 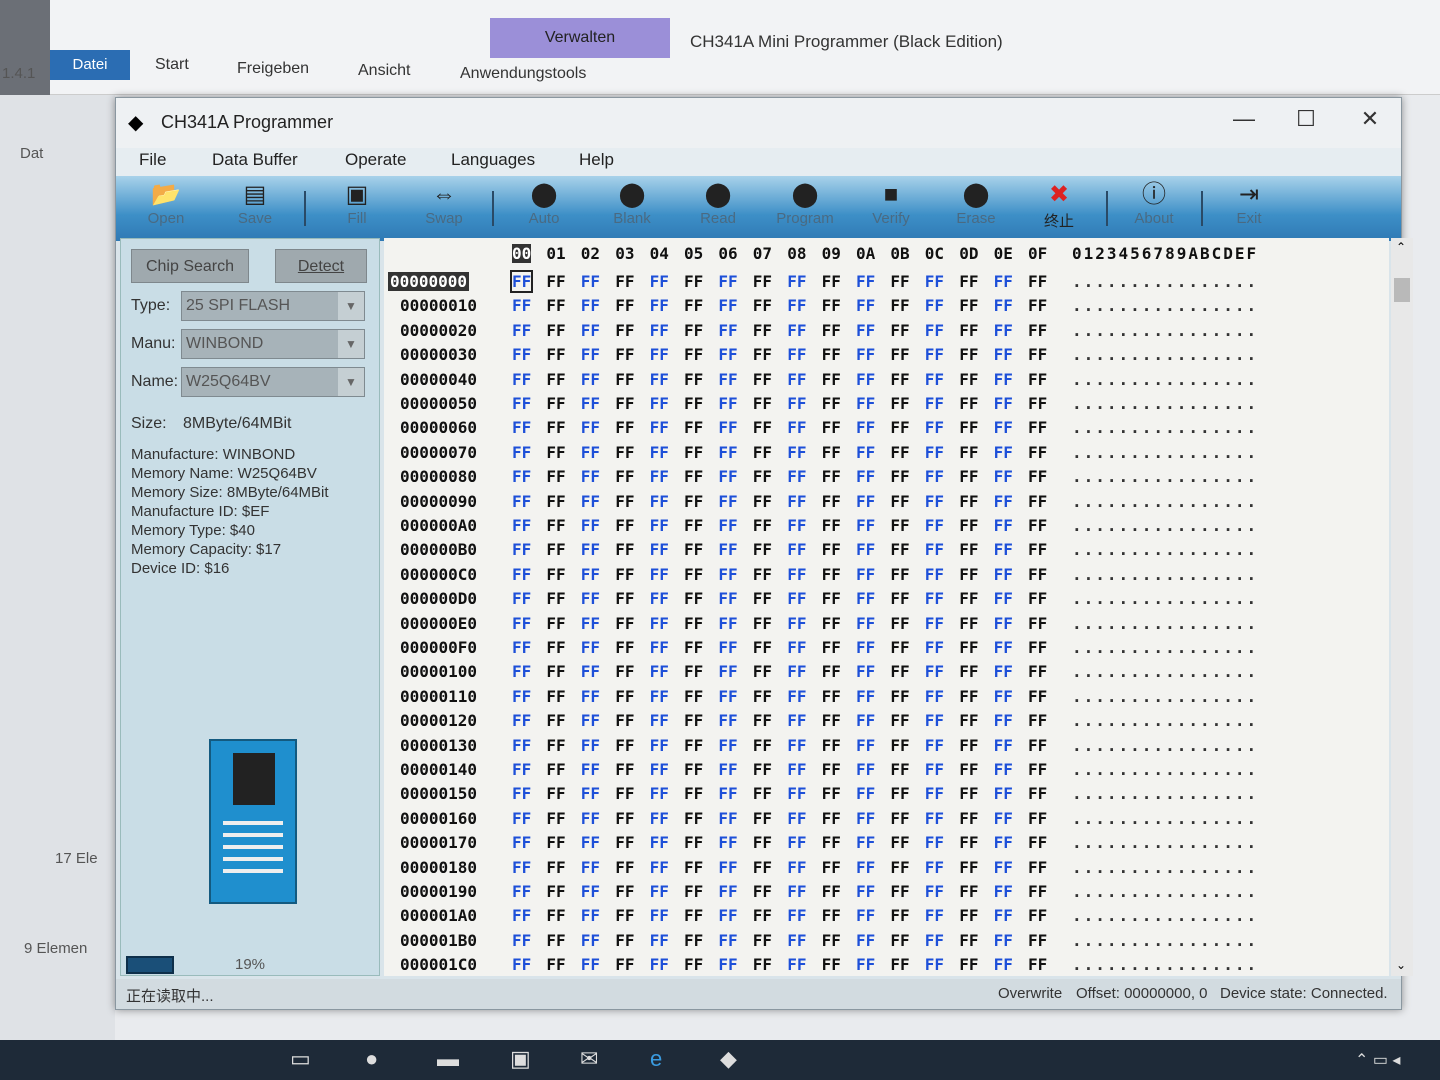 I want to click on edge-icon: e, so click(x=656, y=1058).